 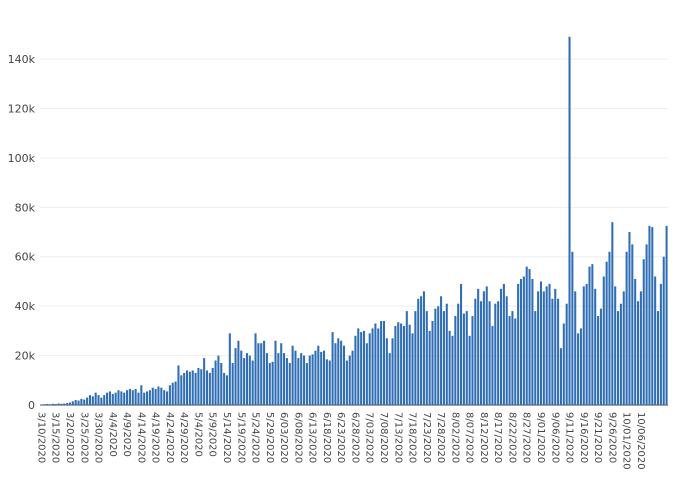 What do you see at coordinates (112, 434) in the screenshot?
I see `x-tick-label: 4/4/2020` at bounding box center [112, 434].